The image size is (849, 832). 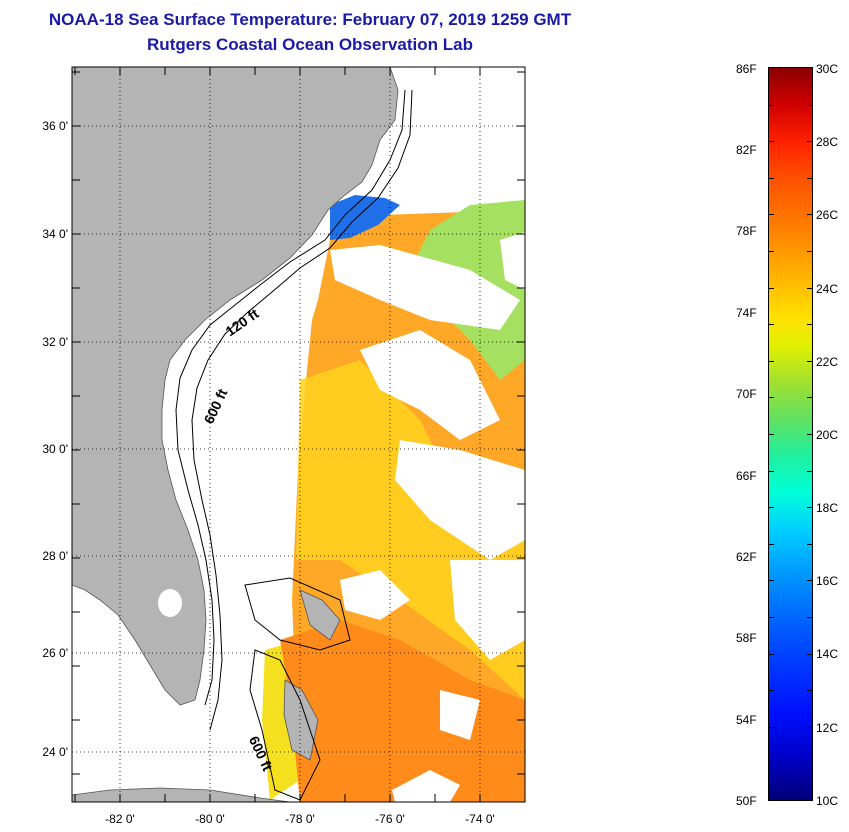 I want to click on cb-c-26: 26C, so click(x=827, y=215).